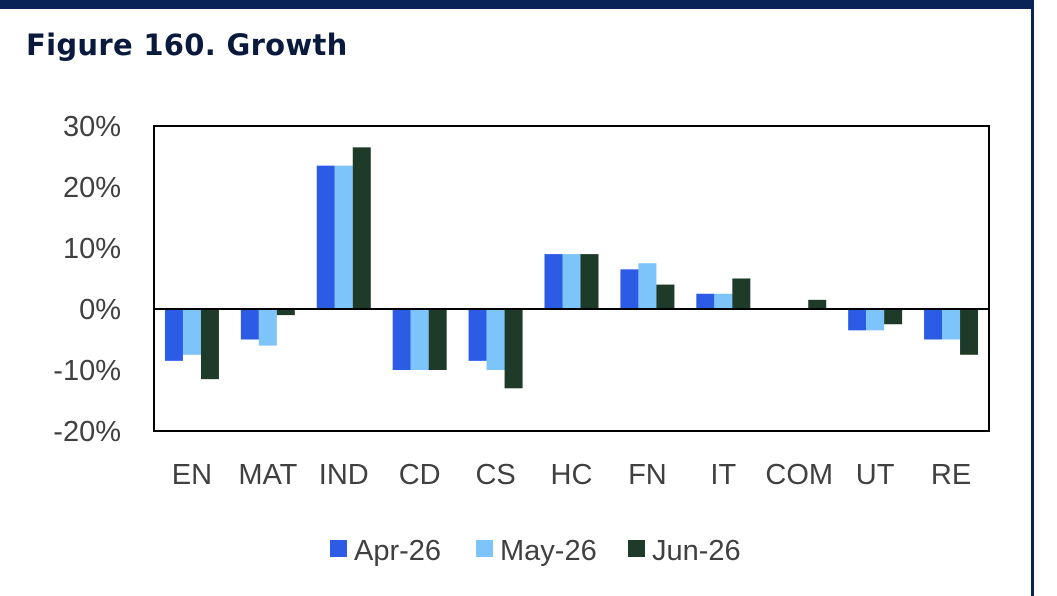 This screenshot has height=596, width=1057. Describe the element at coordinates (548, 551) in the screenshot. I see `legend-label: May-26` at that location.